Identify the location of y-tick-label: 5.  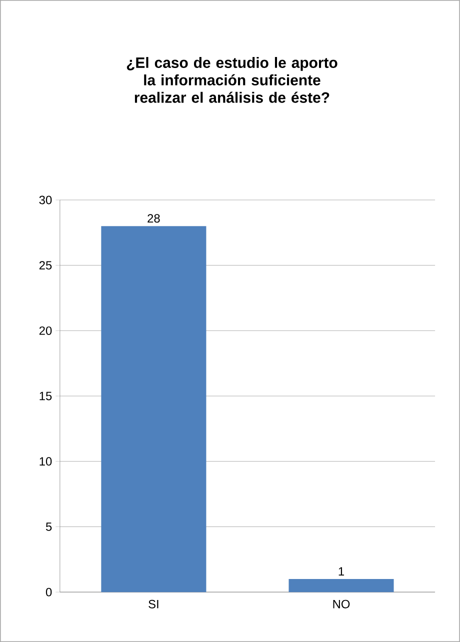
(49, 526).